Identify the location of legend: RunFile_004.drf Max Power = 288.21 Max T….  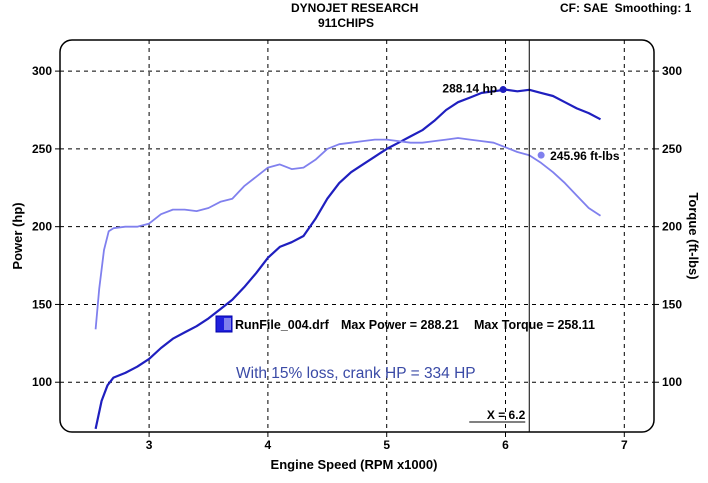
(405, 324).